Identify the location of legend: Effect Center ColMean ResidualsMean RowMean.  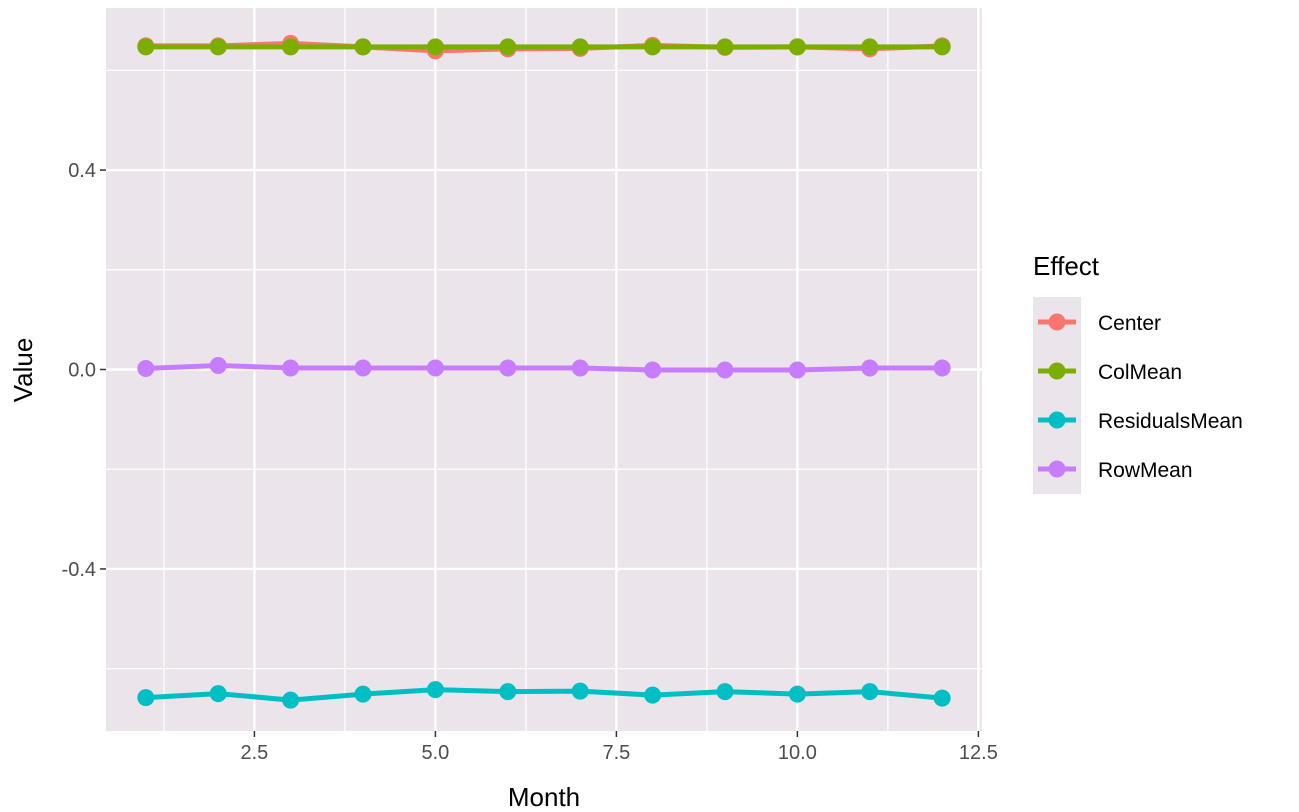
(1138, 372).